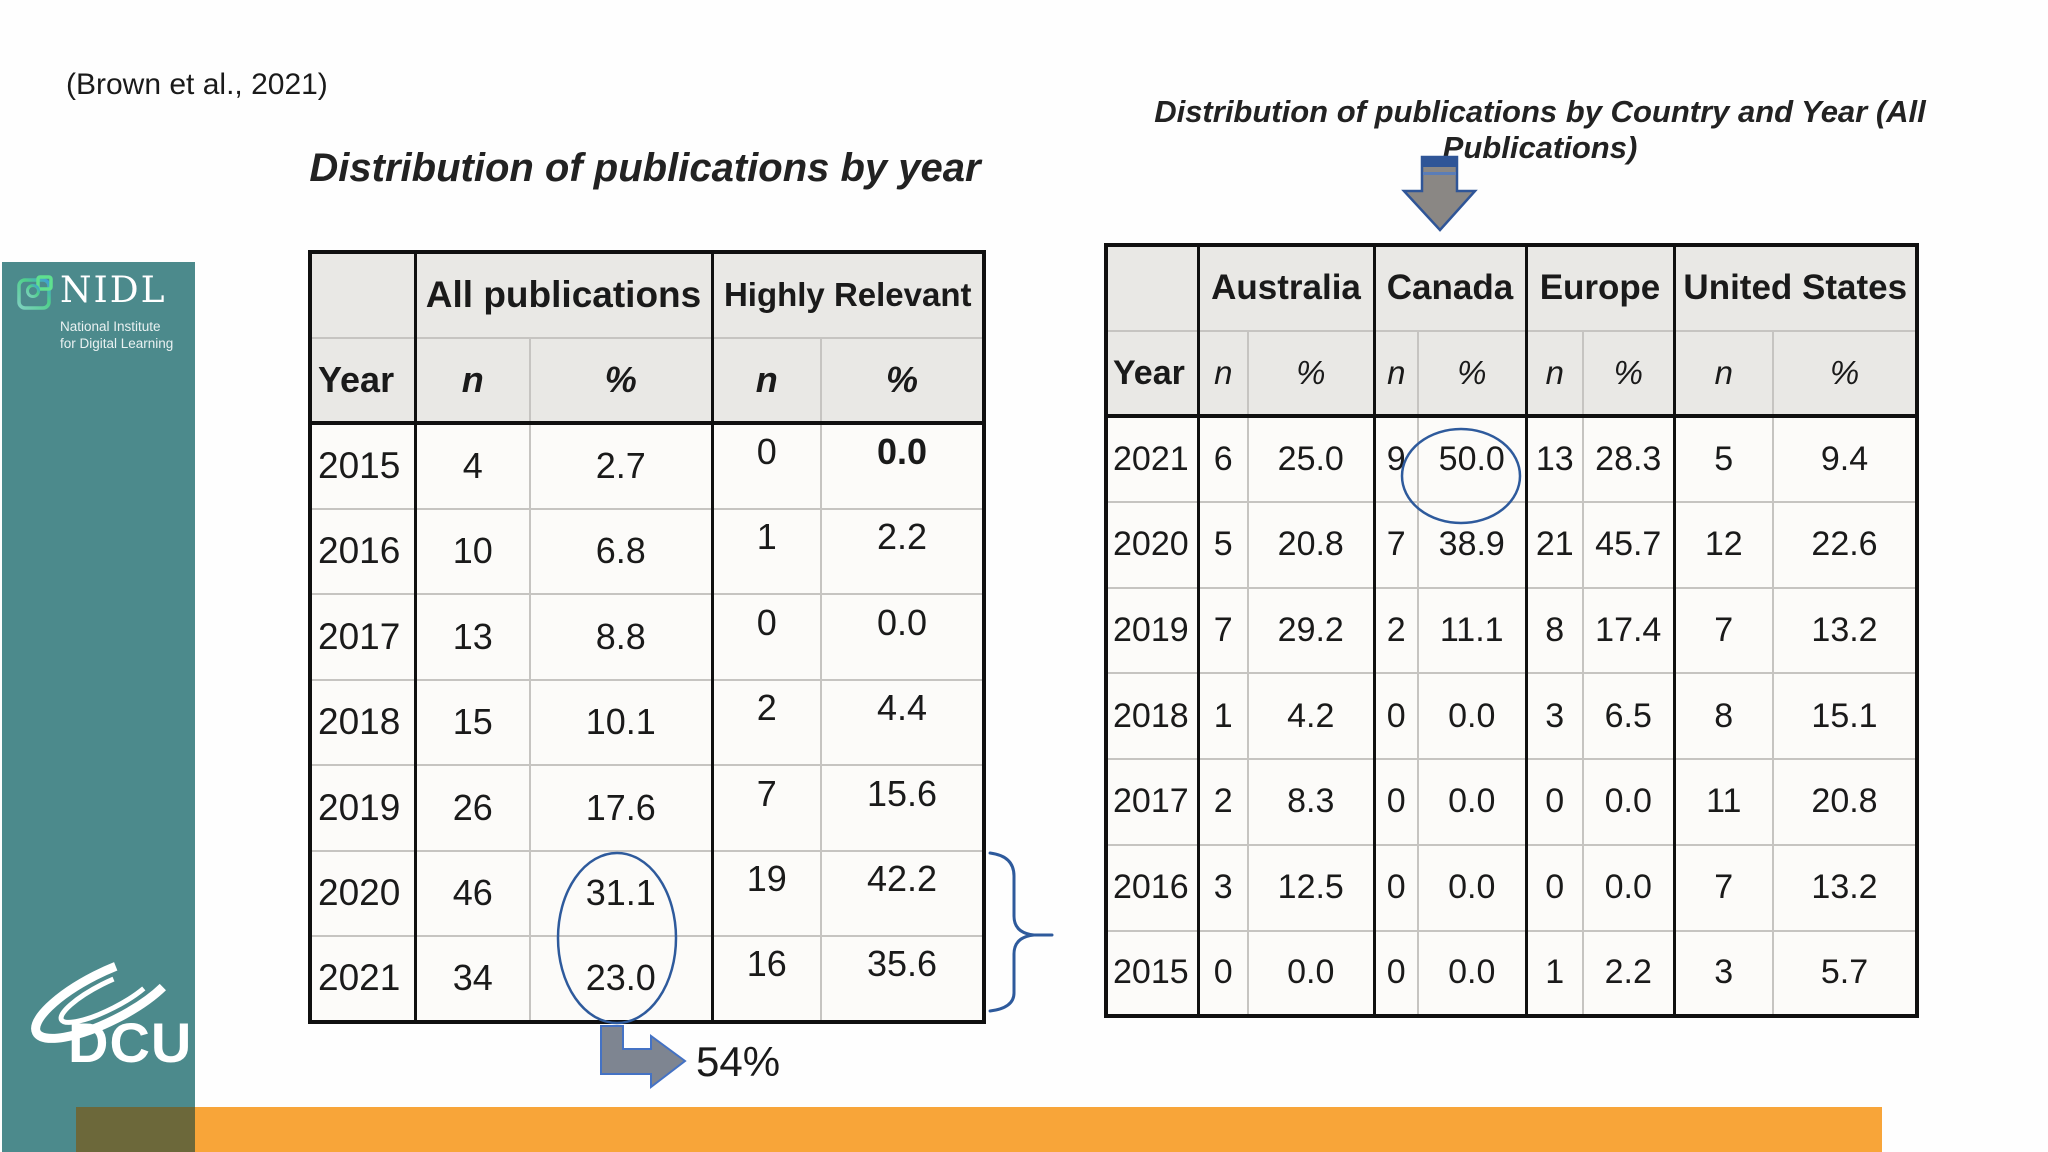 This screenshot has height=1152, width=2048. I want to click on value-cell: 28.3, so click(1629, 459).